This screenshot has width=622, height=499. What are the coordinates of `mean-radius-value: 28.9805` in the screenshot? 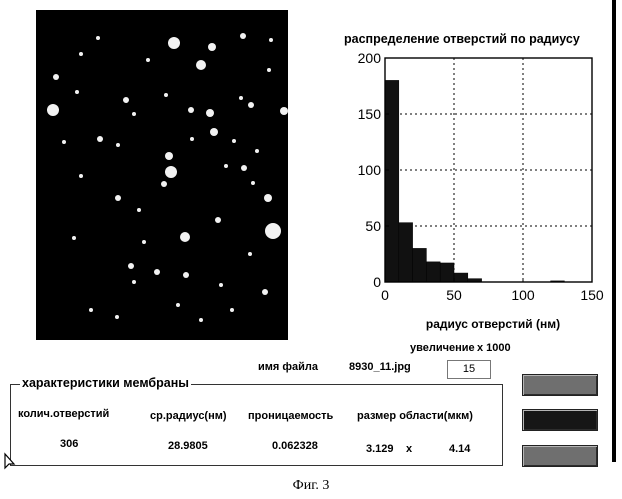 It's located at (188, 446).